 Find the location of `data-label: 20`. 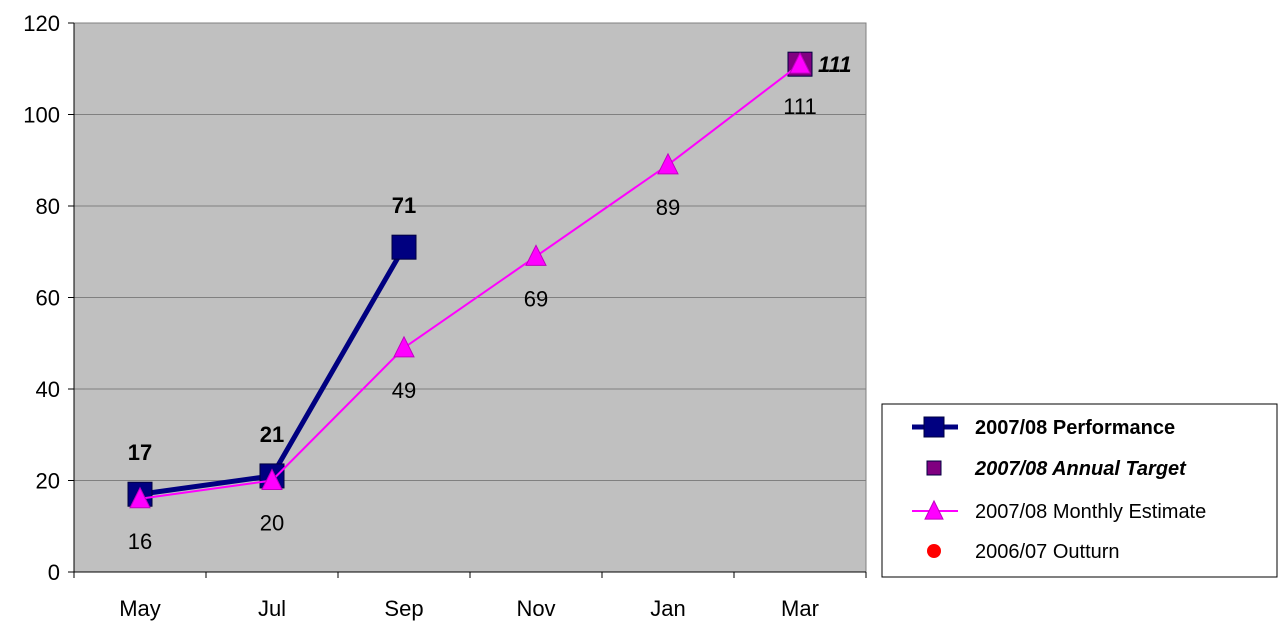

data-label: 20 is located at coordinates (272, 523).